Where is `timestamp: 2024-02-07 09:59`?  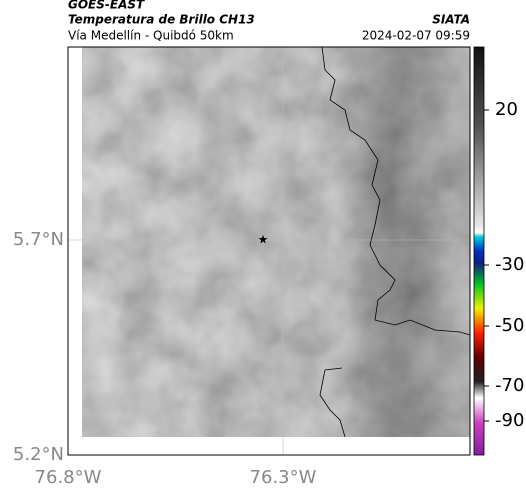 timestamp: 2024-02-07 09:59 is located at coordinates (416, 36).